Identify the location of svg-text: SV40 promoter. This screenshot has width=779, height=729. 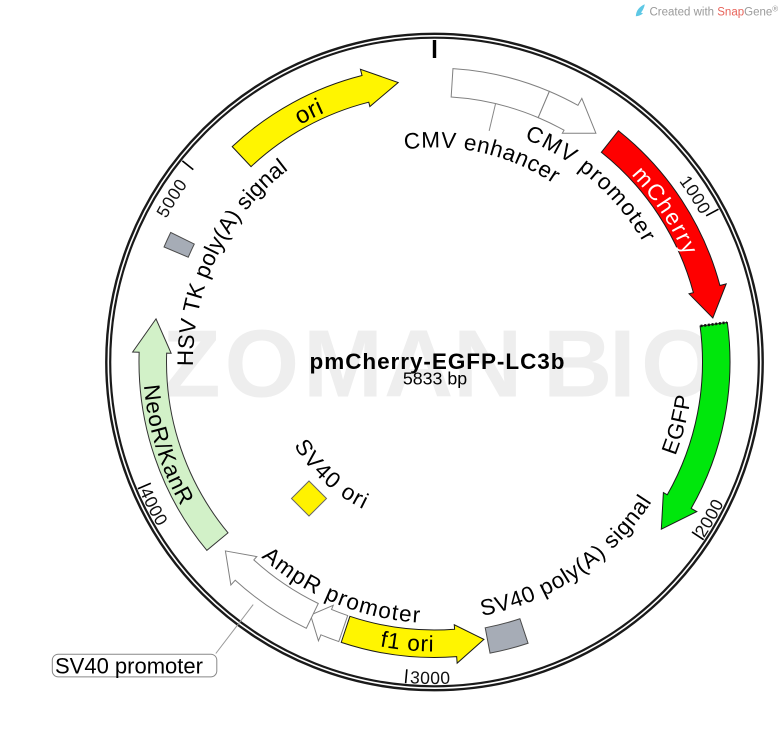
(129, 666).